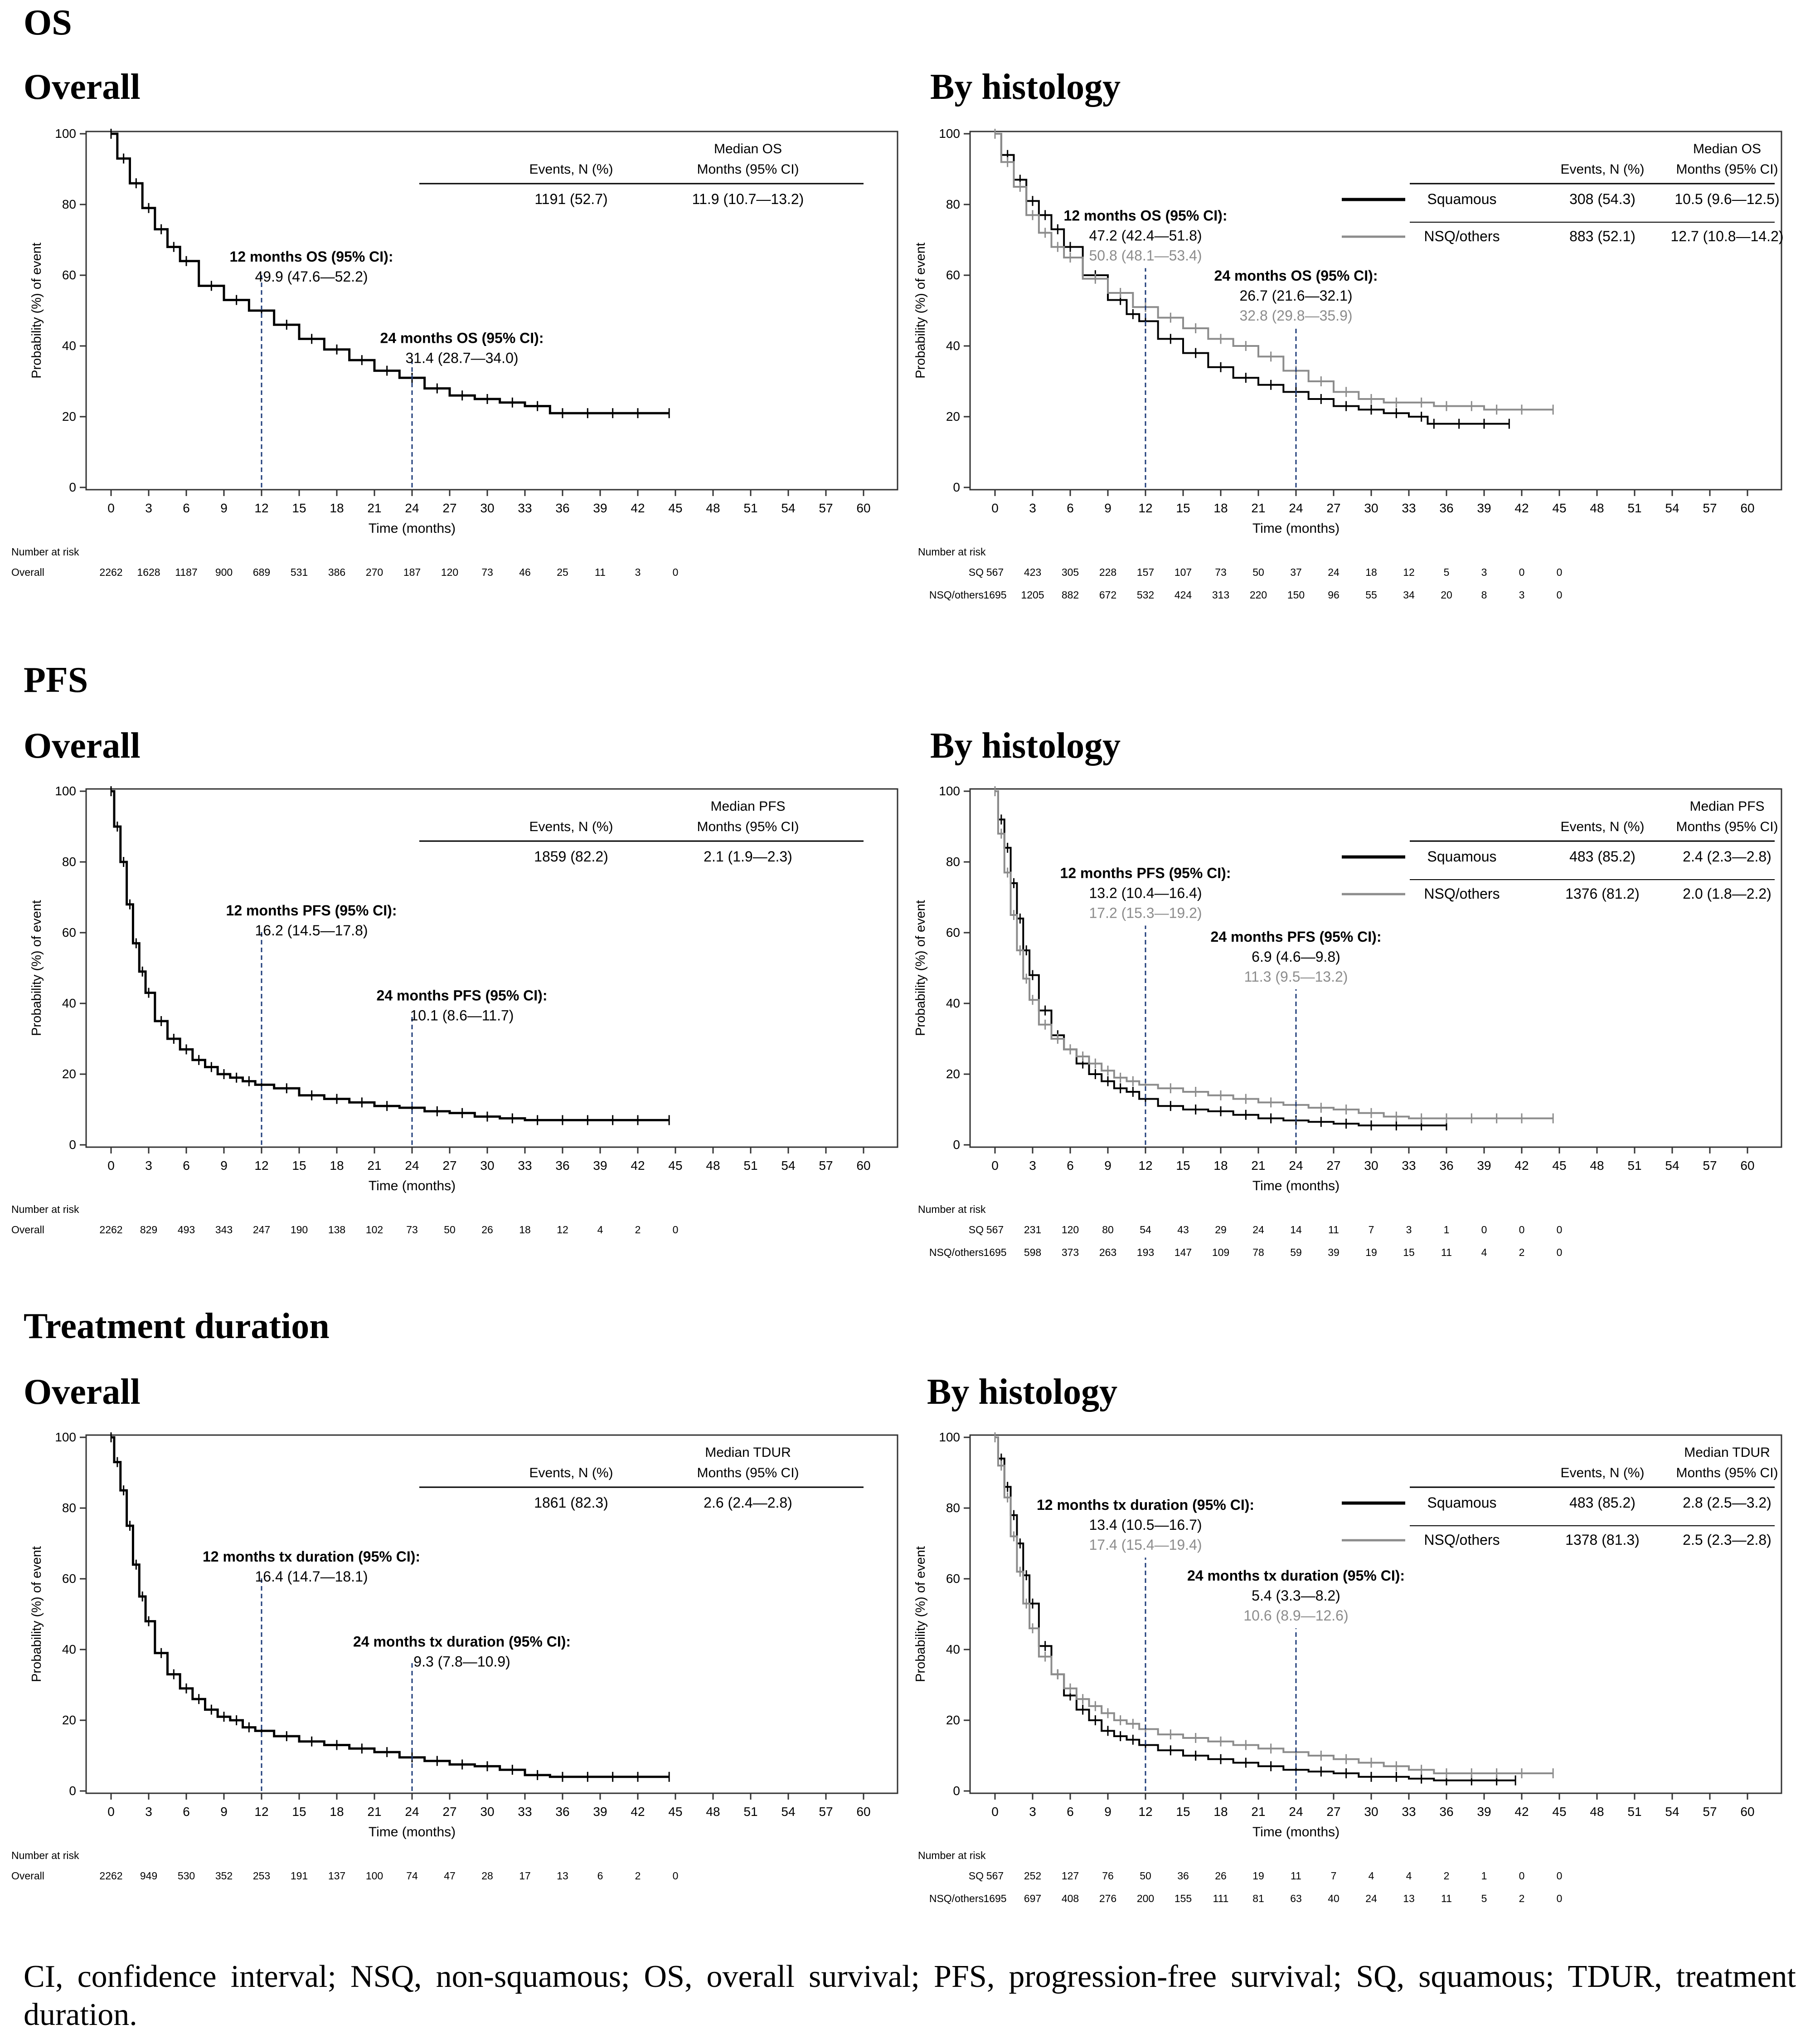  I want to click on risk-table-title: Number at risk, so click(952, 552).